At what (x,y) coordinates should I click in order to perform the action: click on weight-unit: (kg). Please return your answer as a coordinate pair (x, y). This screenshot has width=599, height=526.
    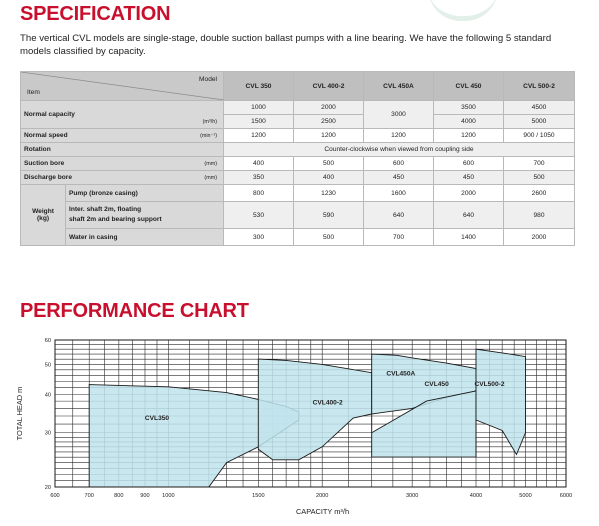
    Looking at the image, I should click on (43, 218).